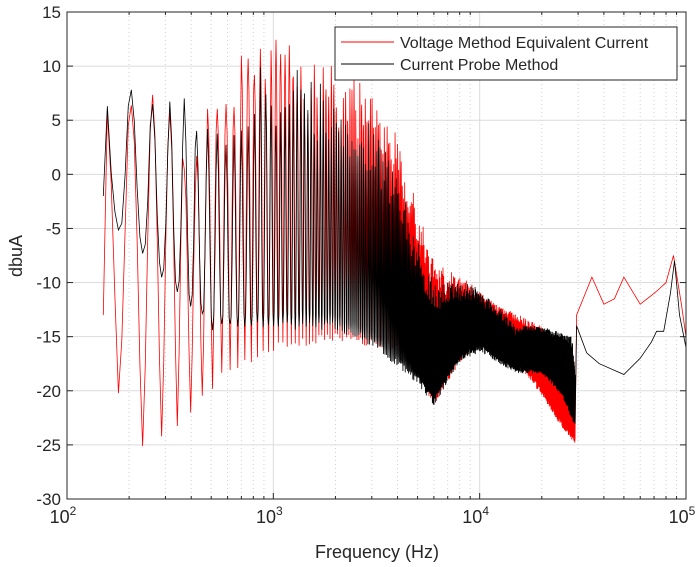 The image size is (700, 567). What do you see at coordinates (16, 256) in the screenshot?
I see `y-axis-label: dbuA` at bounding box center [16, 256].